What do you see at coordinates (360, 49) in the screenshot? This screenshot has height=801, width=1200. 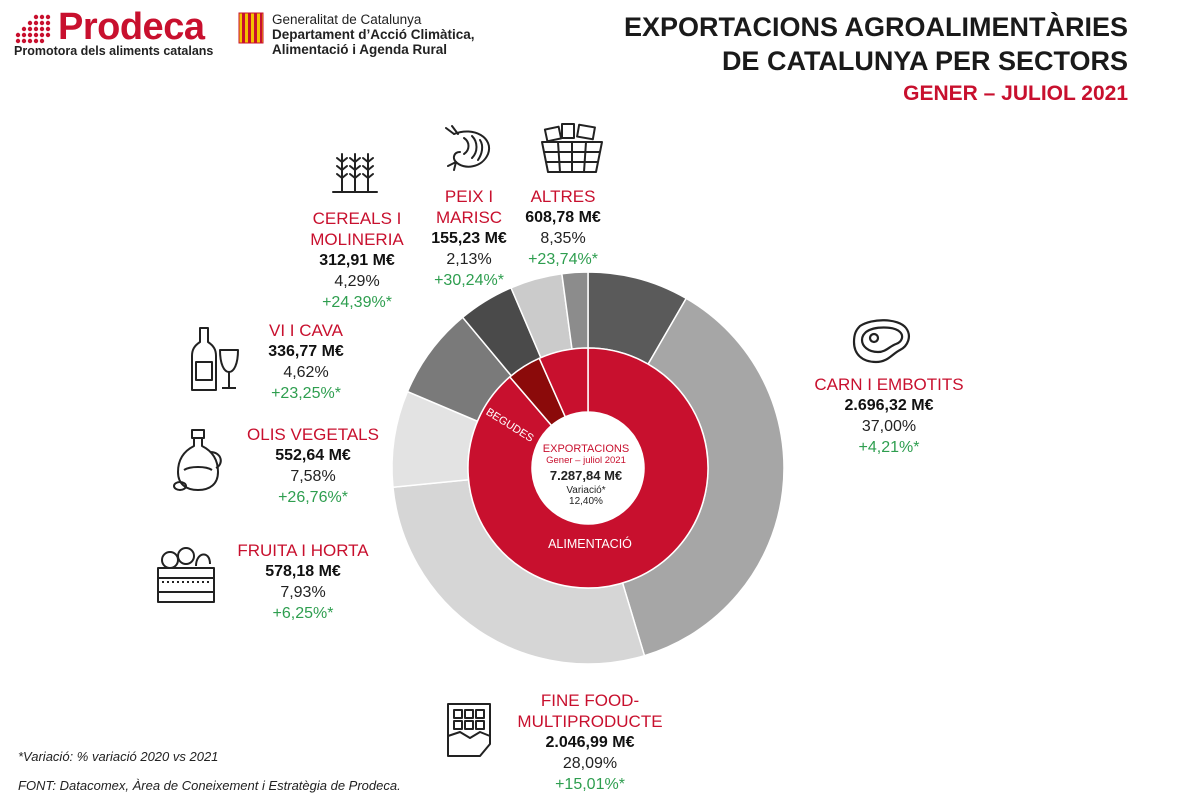 I see `gov-line-3: Alimentació i Agenda Rural` at bounding box center [360, 49].